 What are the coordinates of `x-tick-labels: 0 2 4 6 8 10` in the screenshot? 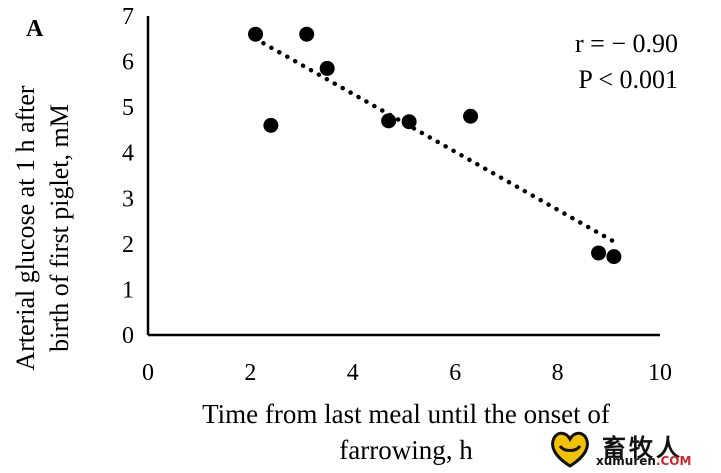 It's located at (407, 373).